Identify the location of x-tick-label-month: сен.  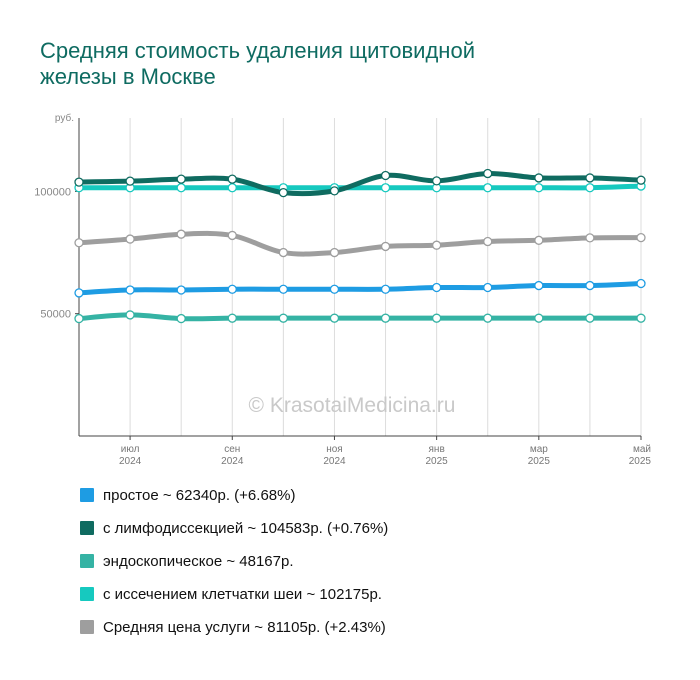
(232, 449).